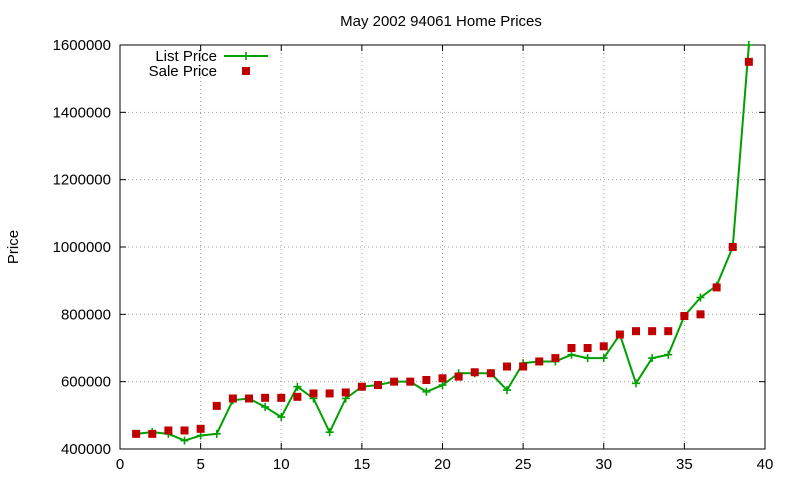 This screenshot has width=800, height=485. What do you see at coordinates (82, 247) in the screenshot?
I see `y-tick-label: 1000000` at bounding box center [82, 247].